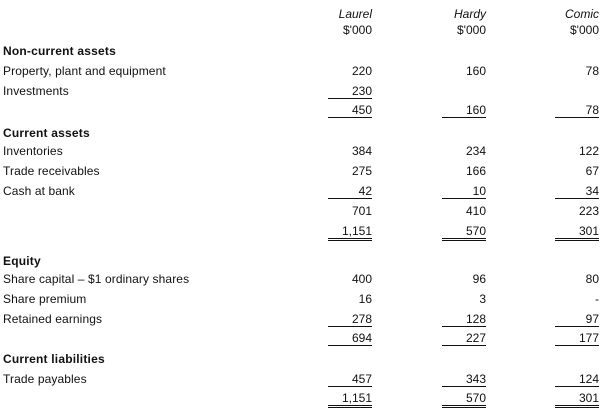  I want to click on column-name: Comic, so click(581, 14).